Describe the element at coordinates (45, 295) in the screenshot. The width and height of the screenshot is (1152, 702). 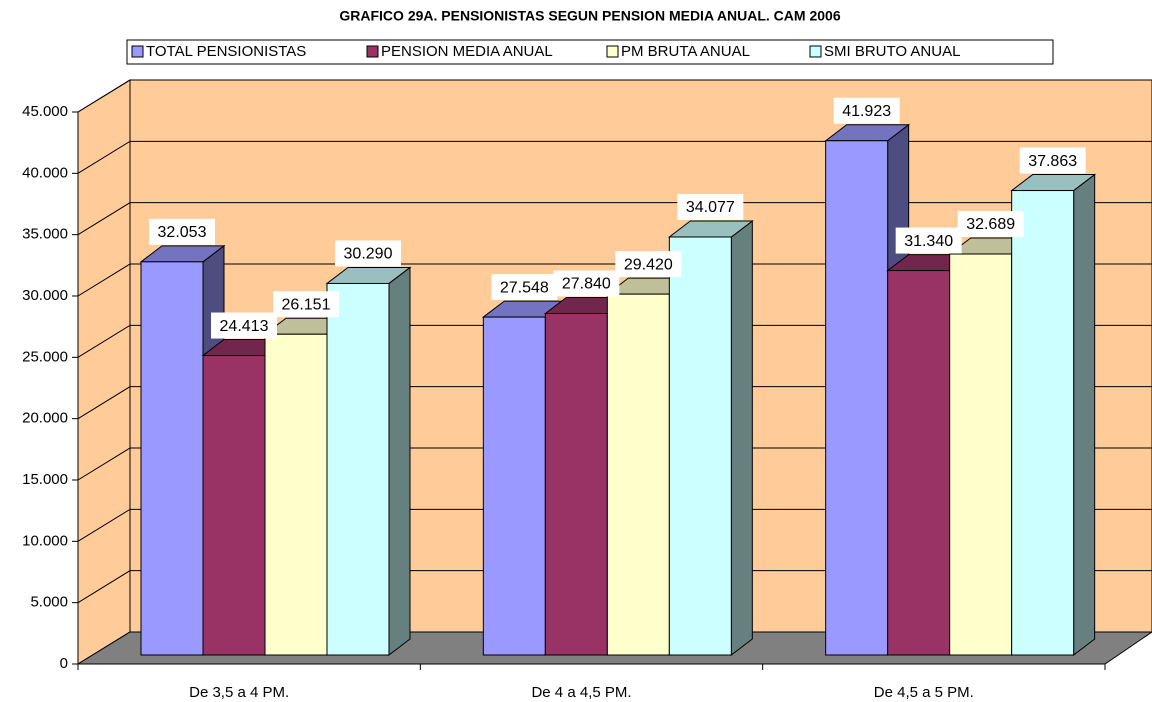
I see `y-tick-label: 30.000` at that location.